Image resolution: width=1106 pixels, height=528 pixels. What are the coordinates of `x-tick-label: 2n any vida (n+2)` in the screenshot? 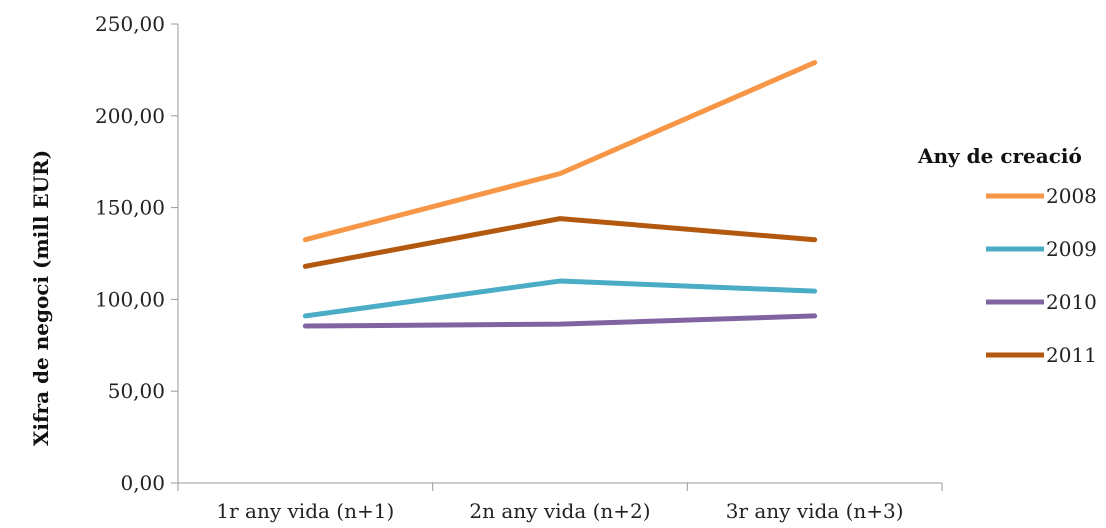 It's located at (559, 511).